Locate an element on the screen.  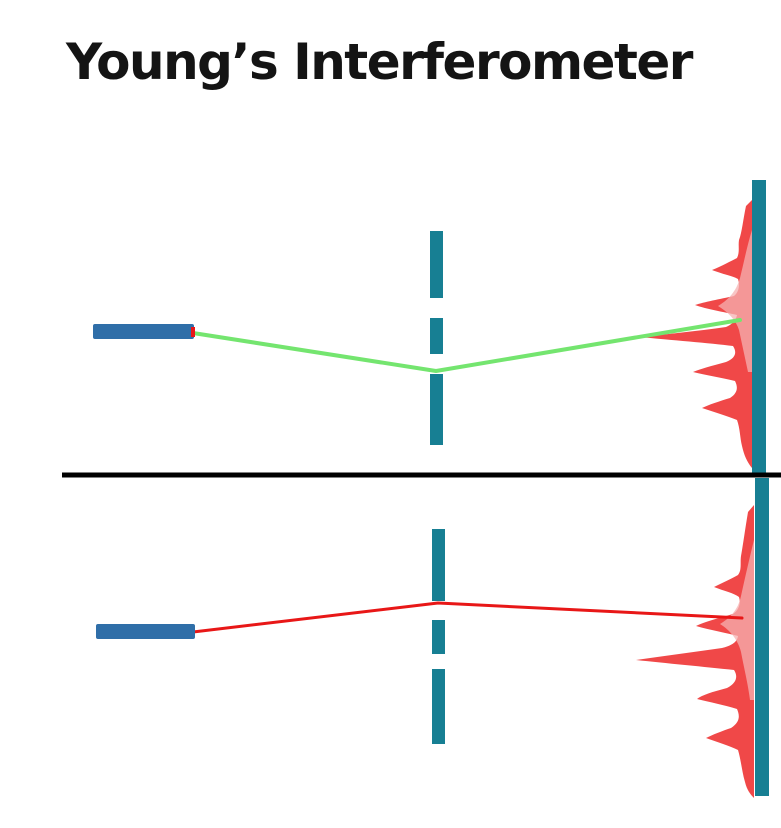
top-pattern-shape is located at coordinates (696, 334).